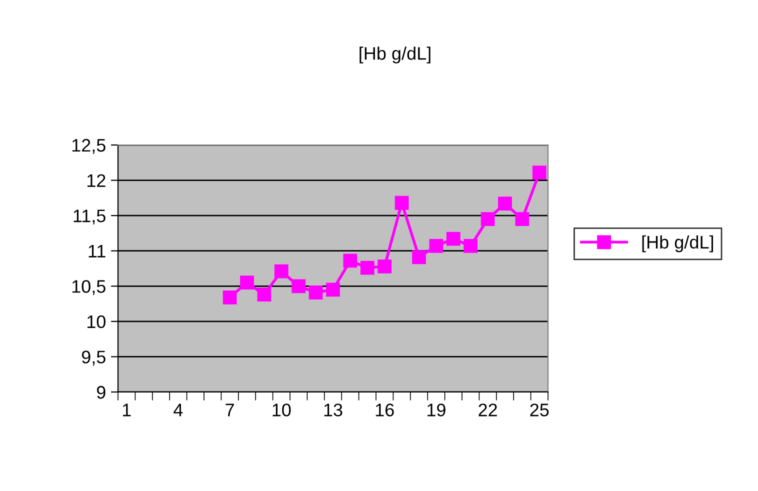 The height and width of the screenshot is (491, 758). I want to click on y-tick-label: 11, so click(97, 251).